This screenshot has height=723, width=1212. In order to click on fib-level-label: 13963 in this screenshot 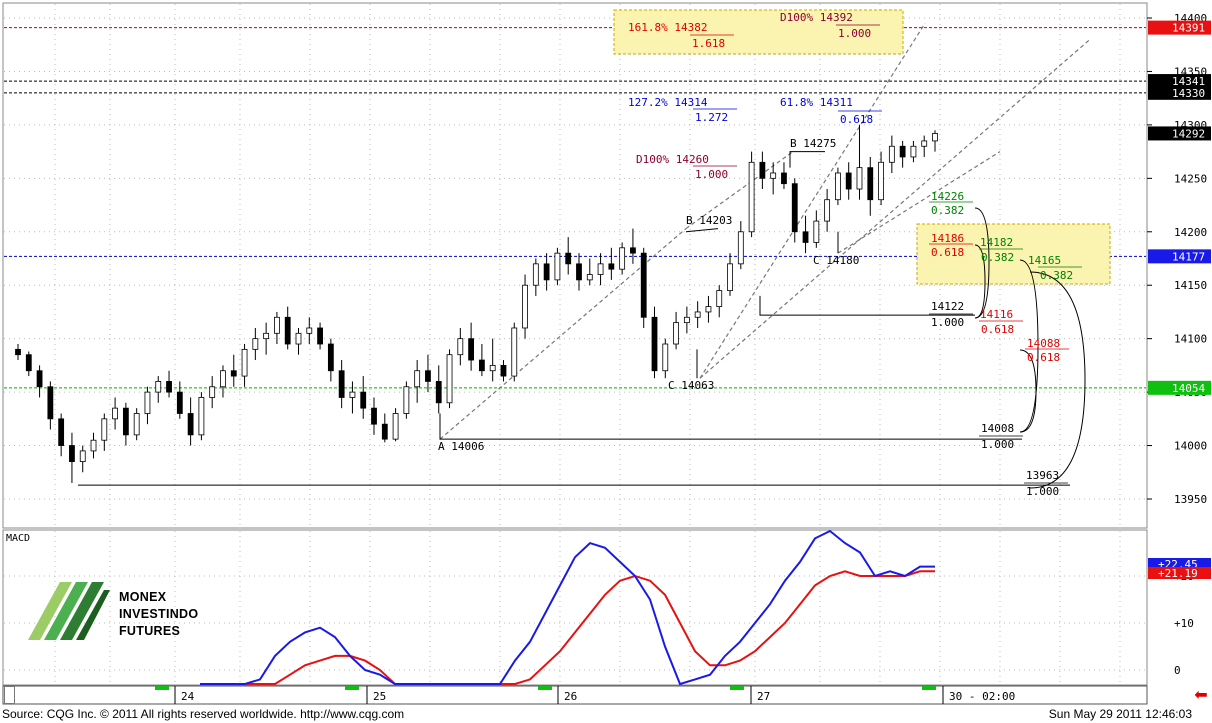, I will do `click(1042, 475)`.